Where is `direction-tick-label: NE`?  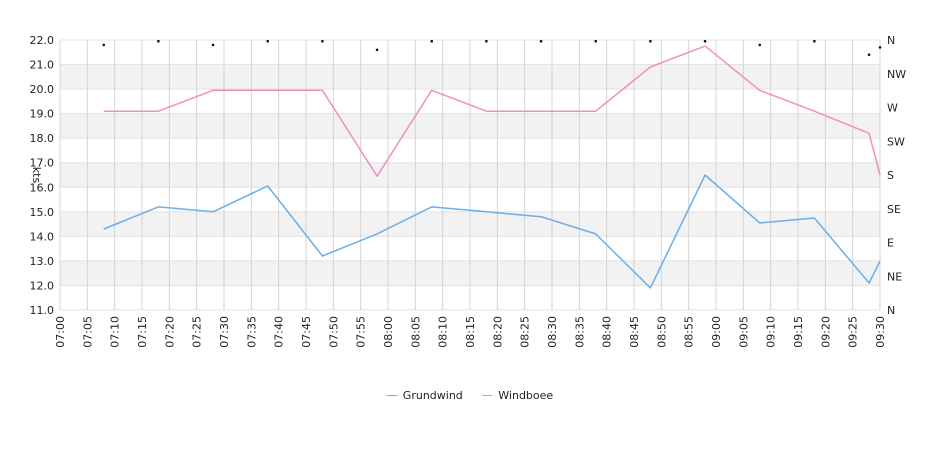 direction-tick-label: NE is located at coordinates (894, 276).